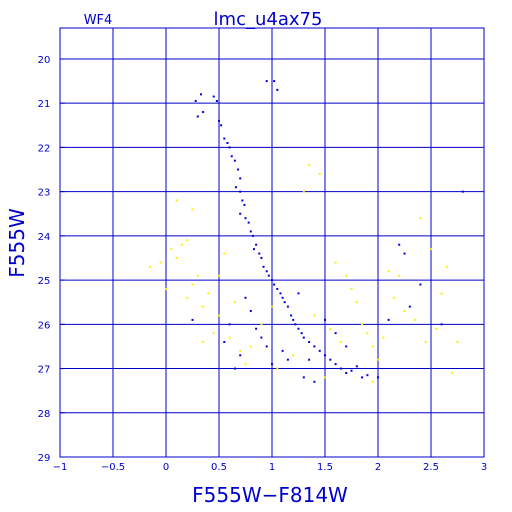 The width and height of the screenshot is (512, 512). What do you see at coordinates (268, 19) in the screenshot?
I see `chart-title: lmc_u4ax75` at bounding box center [268, 19].